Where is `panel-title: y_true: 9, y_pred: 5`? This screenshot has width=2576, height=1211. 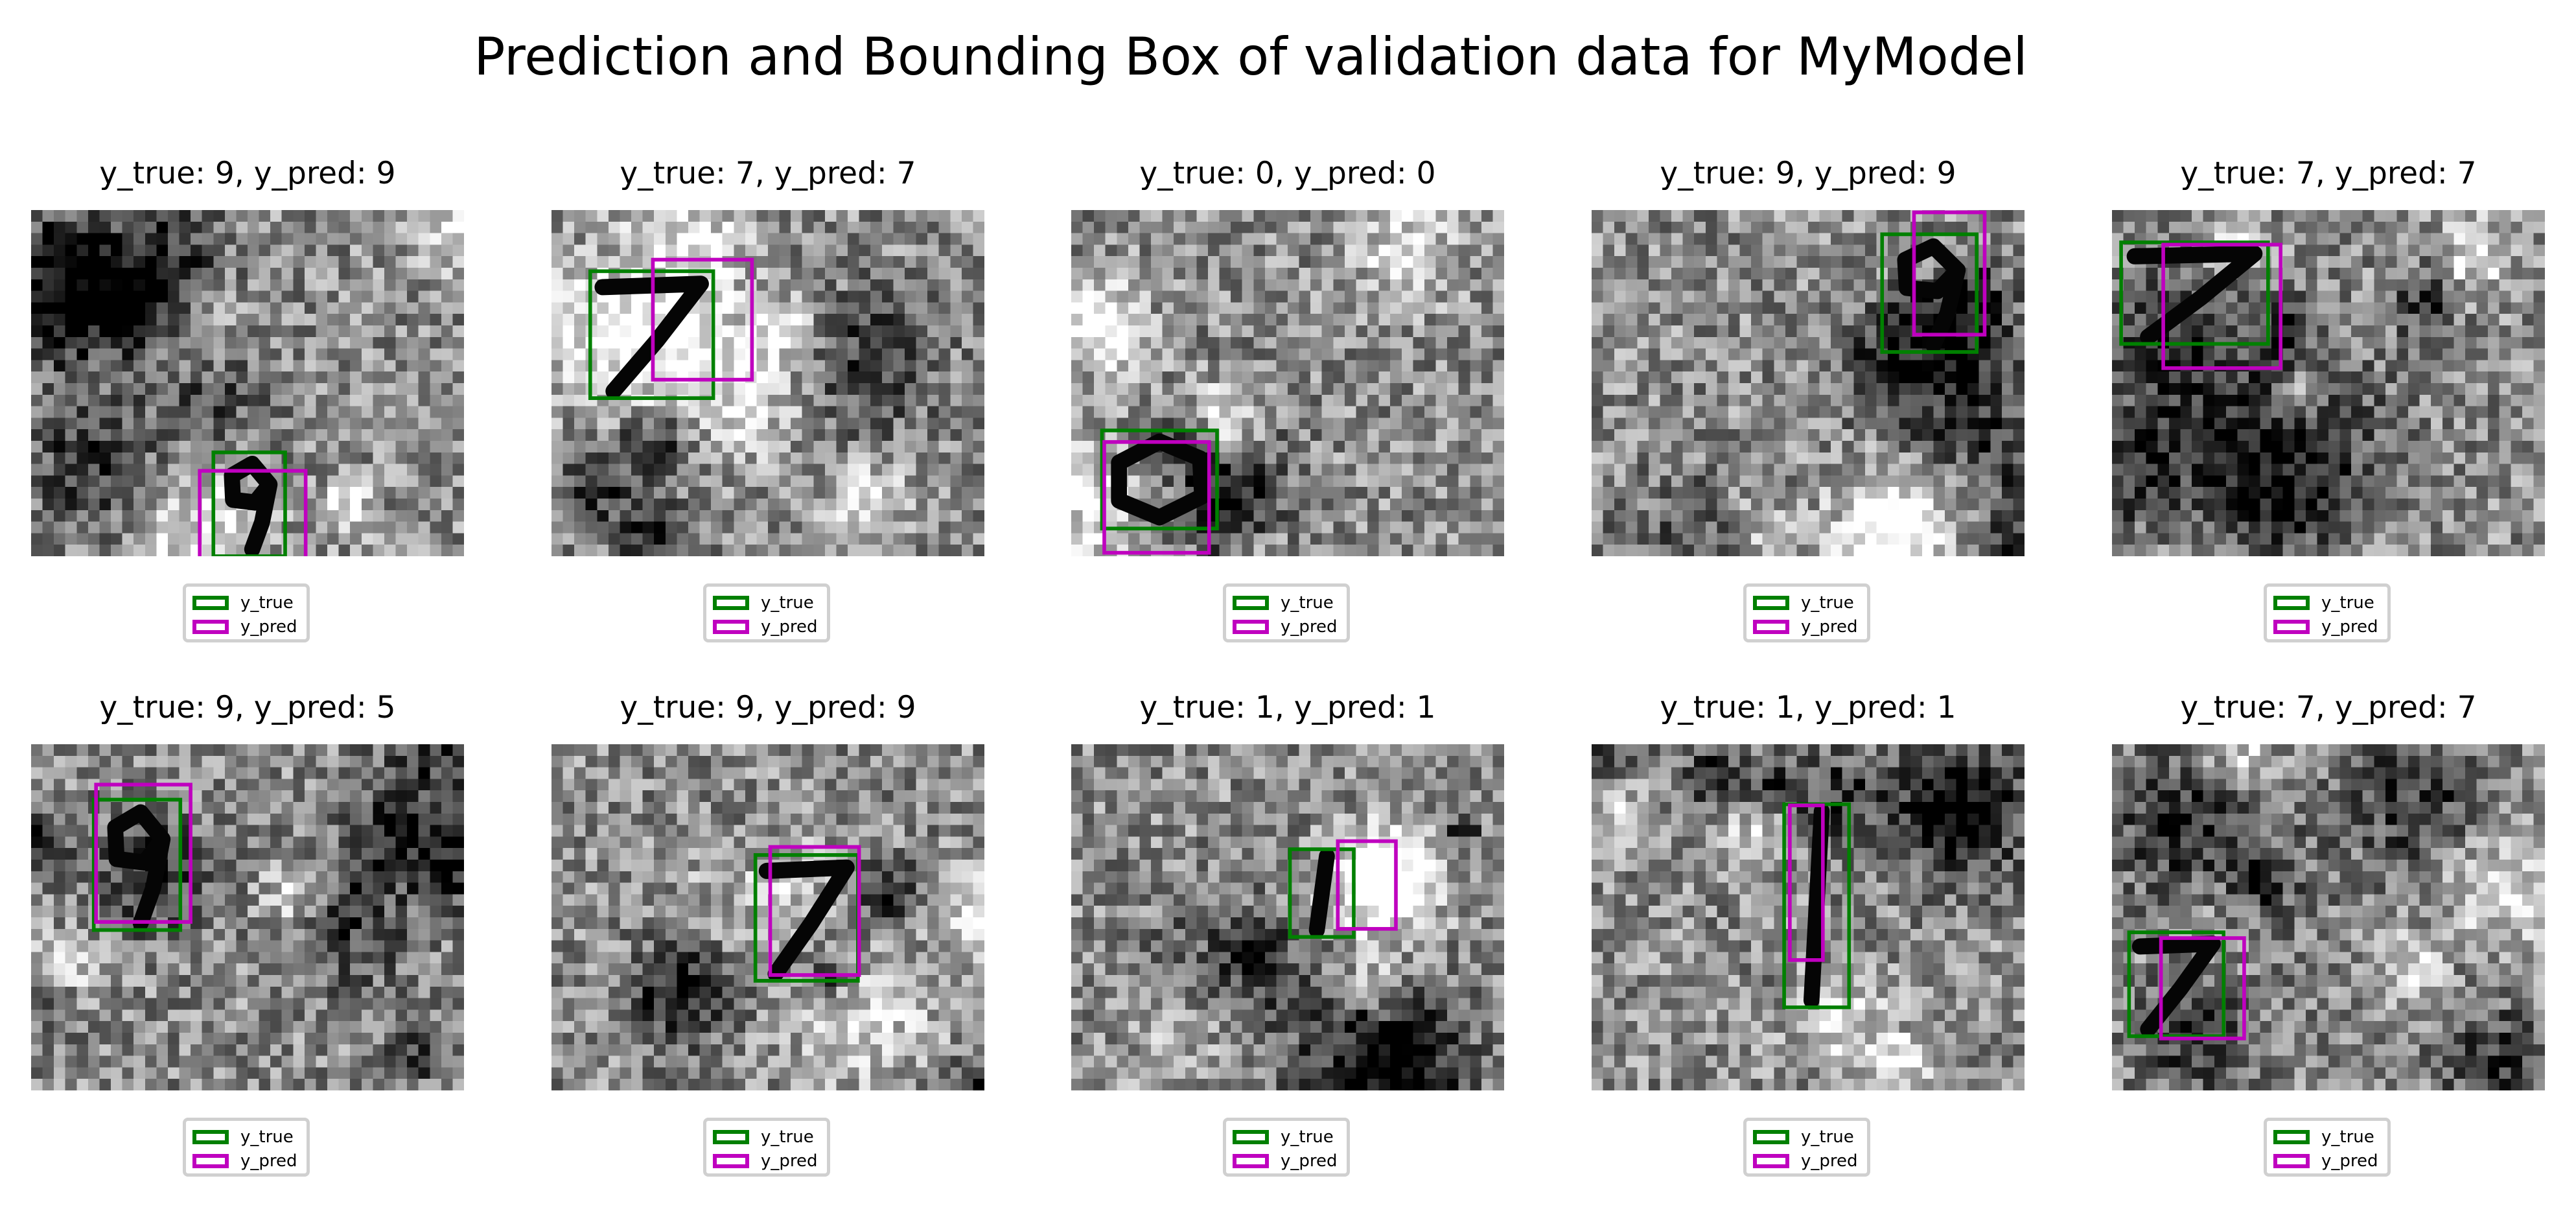
panel-title: y_true: 9, y_pred: 5 is located at coordinates (248, 707).